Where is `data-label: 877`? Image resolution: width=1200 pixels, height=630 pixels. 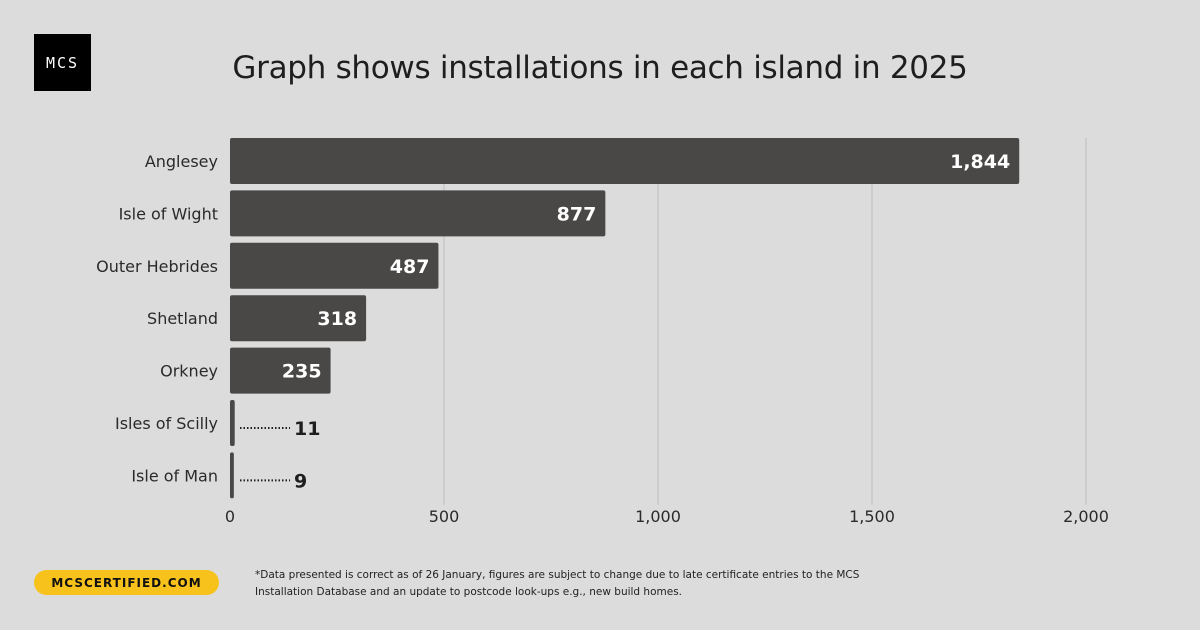
data-label: 877 is located at coordinates (577, 214).